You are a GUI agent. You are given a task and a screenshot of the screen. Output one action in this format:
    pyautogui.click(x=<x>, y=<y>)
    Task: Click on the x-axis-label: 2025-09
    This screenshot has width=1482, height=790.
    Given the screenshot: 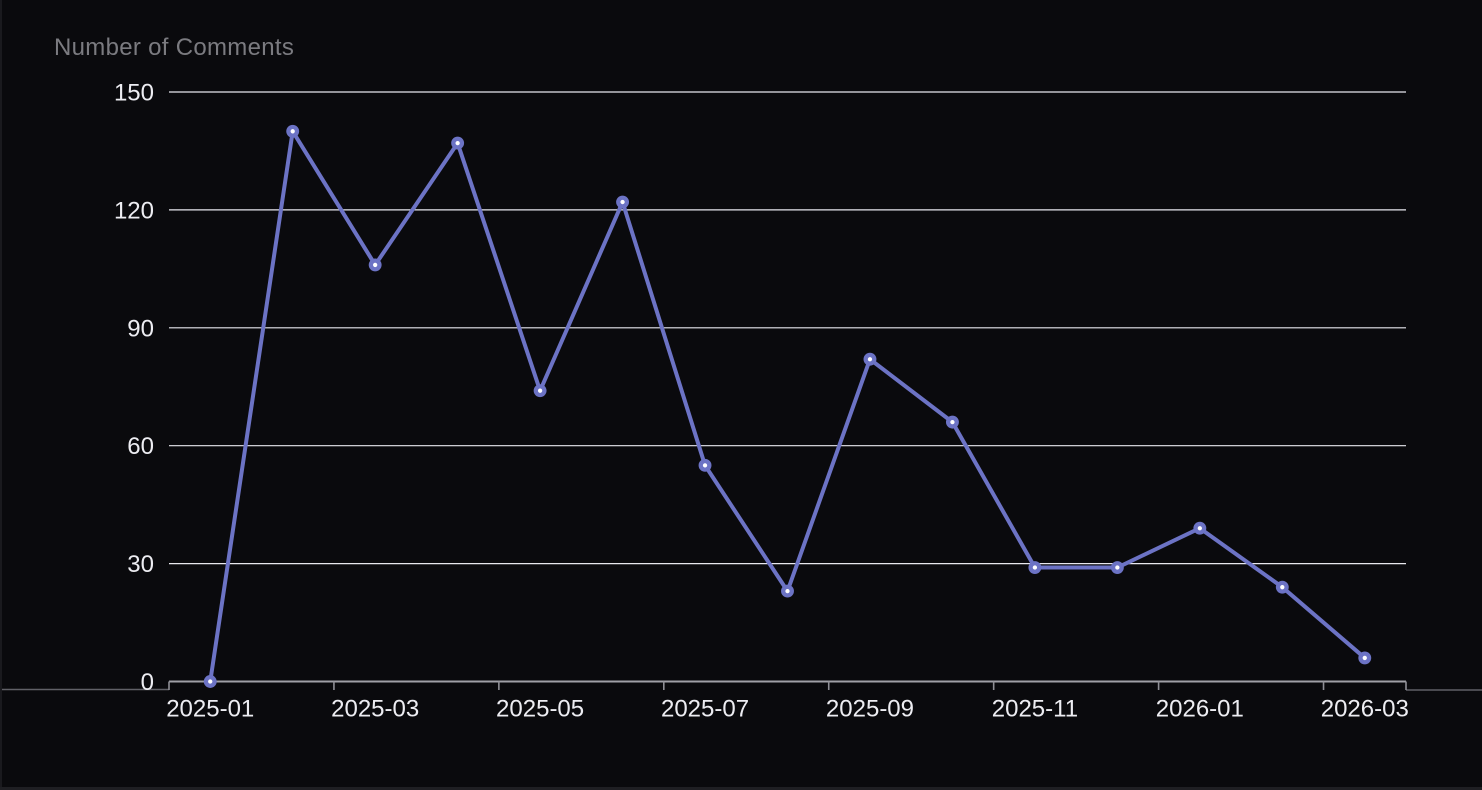 What is the action you would take?
    pyautogui.click(x=870, y=709)
    